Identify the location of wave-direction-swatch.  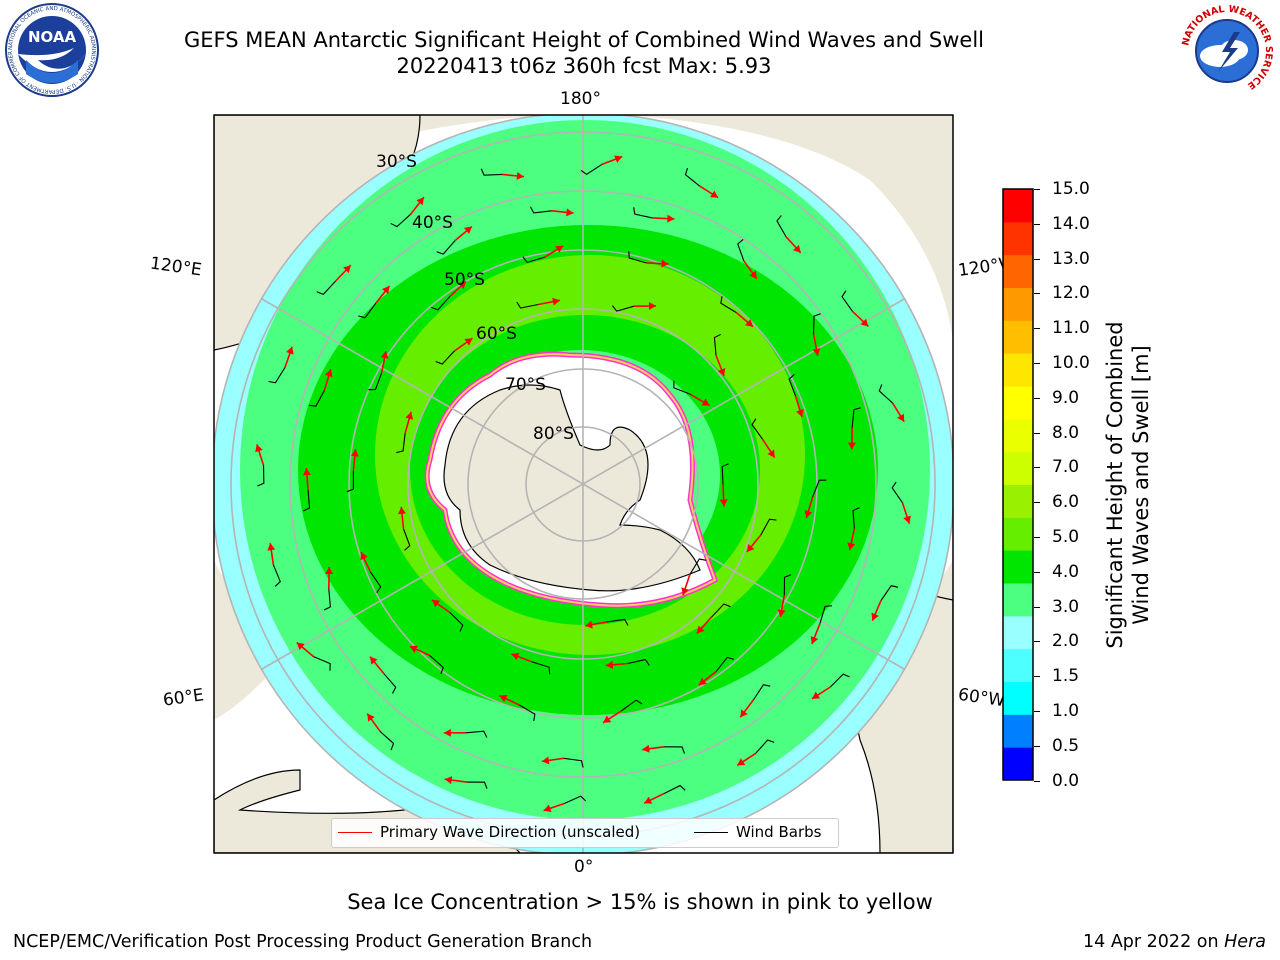
(355, 832).